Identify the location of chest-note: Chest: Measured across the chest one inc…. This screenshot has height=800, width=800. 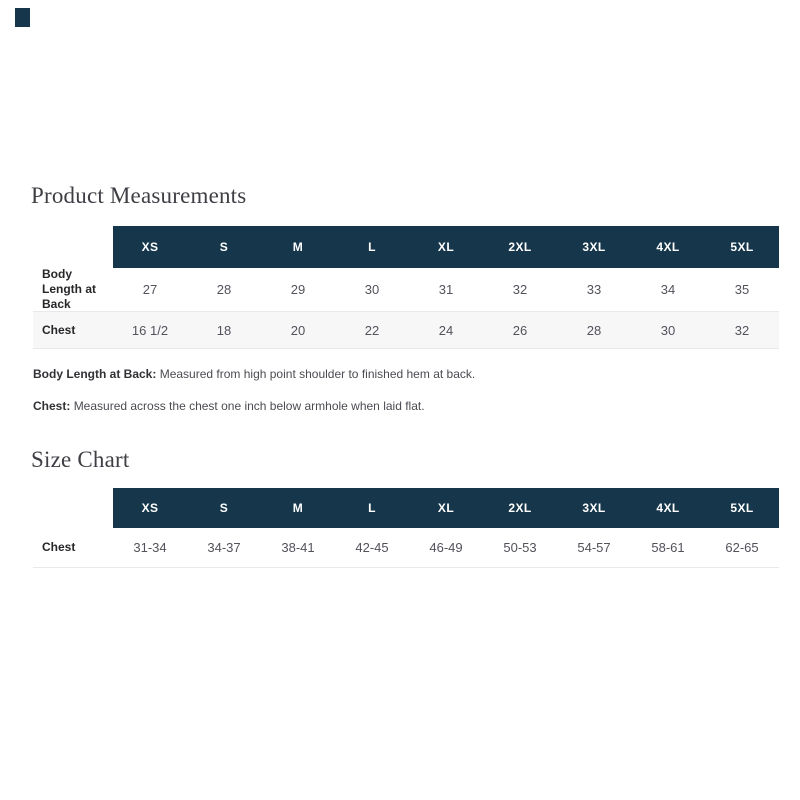
(416, 406).